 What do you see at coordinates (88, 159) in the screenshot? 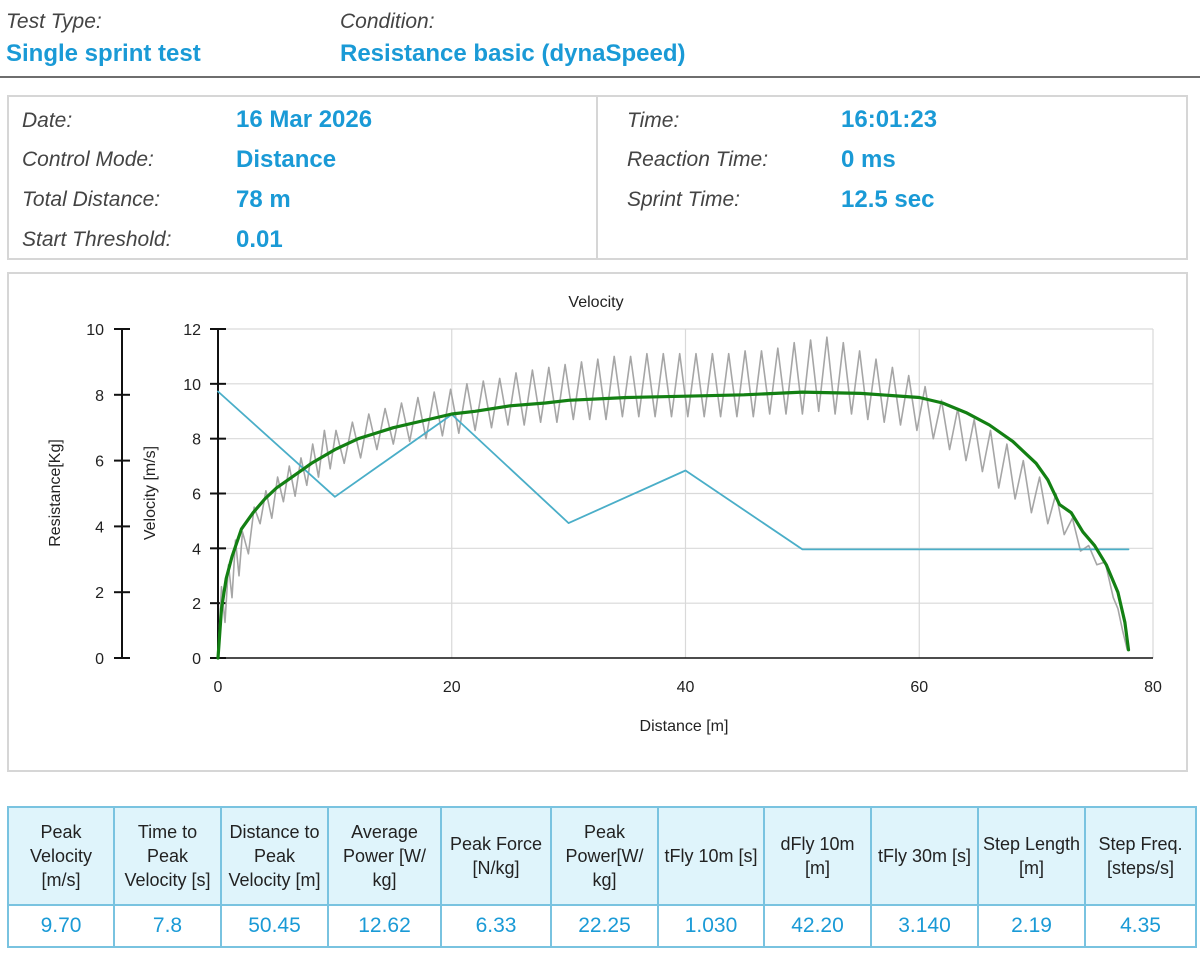
I see `control-mode-label: Control Mode:` at bounding box center [88, 159].